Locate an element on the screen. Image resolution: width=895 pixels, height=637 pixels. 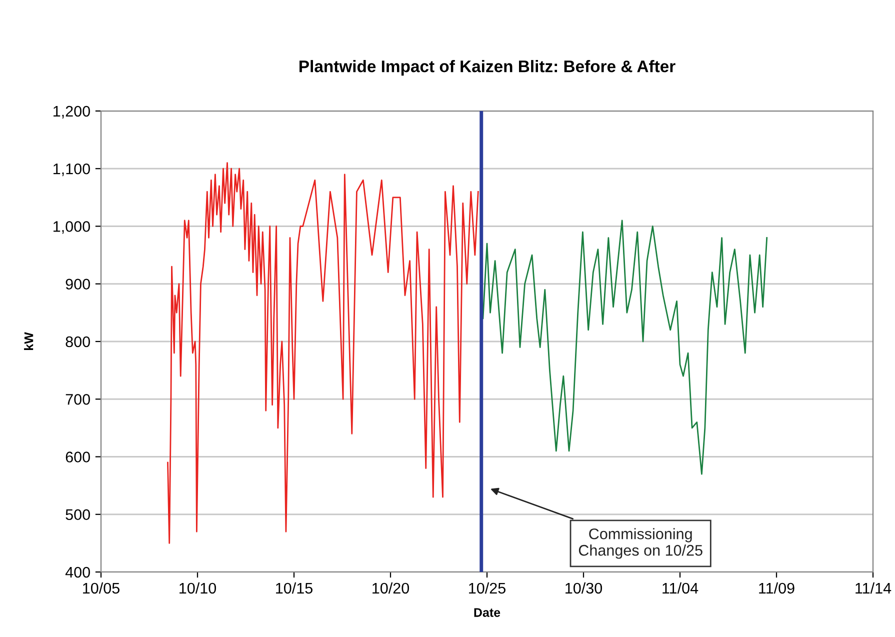
y-tick-label: 1,000 is located at coordinates (72, 227).